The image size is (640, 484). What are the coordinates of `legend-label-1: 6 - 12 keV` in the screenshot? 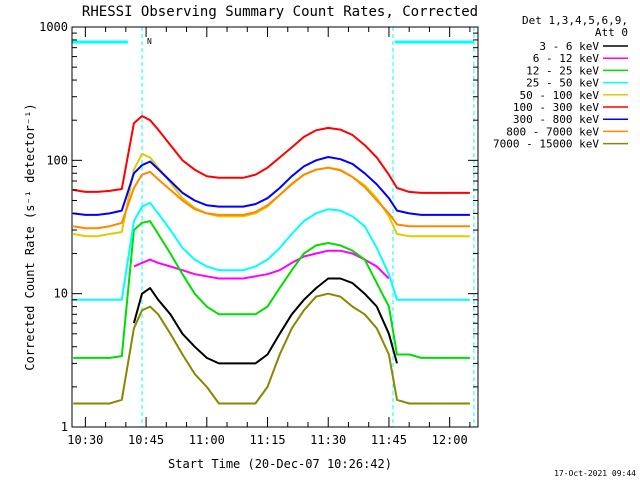 It's located at (566, 58).